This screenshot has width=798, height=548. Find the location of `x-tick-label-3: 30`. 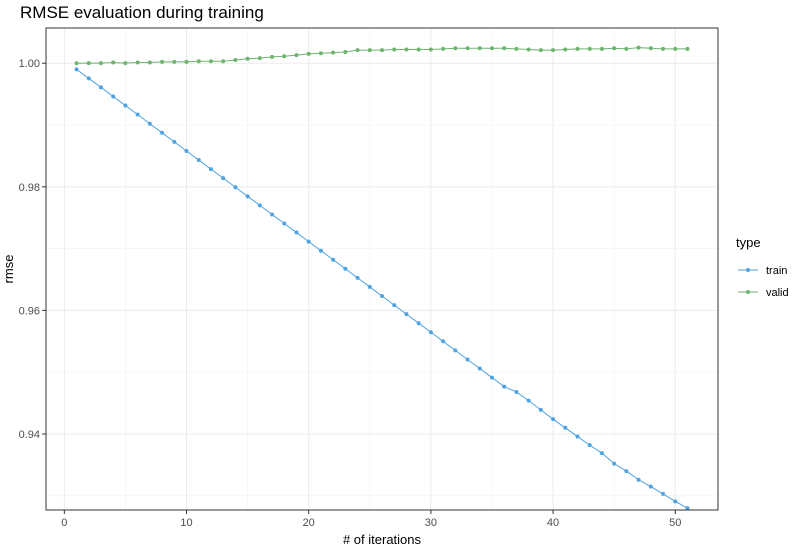

x-tick-label-3: 30 is located at coordinates (431, 523).